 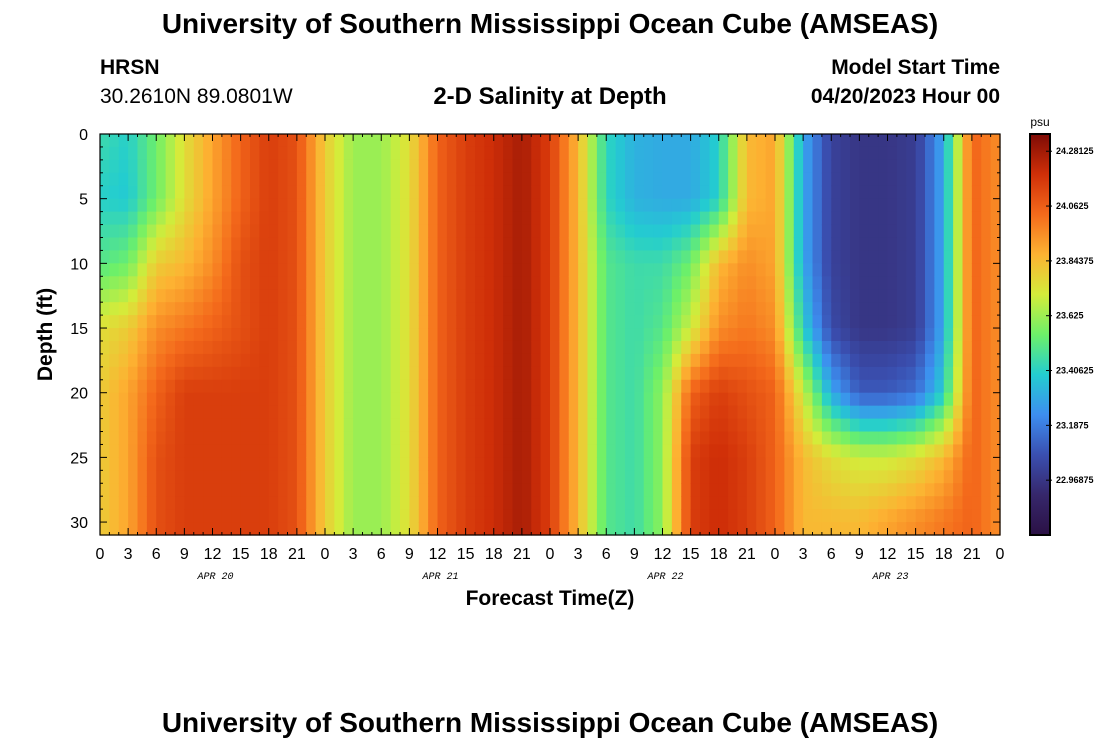 I want to click on x-tick-label: 21, so click(x=522, y=554).